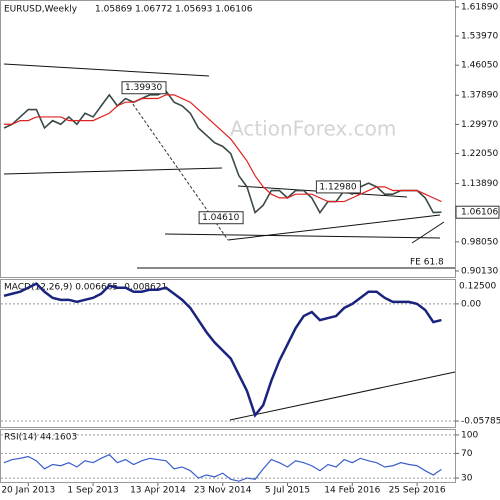  Describe the element at coordinates (479, 272) in the screenshot. I see `y-tick-label: 0.90130` at that location.